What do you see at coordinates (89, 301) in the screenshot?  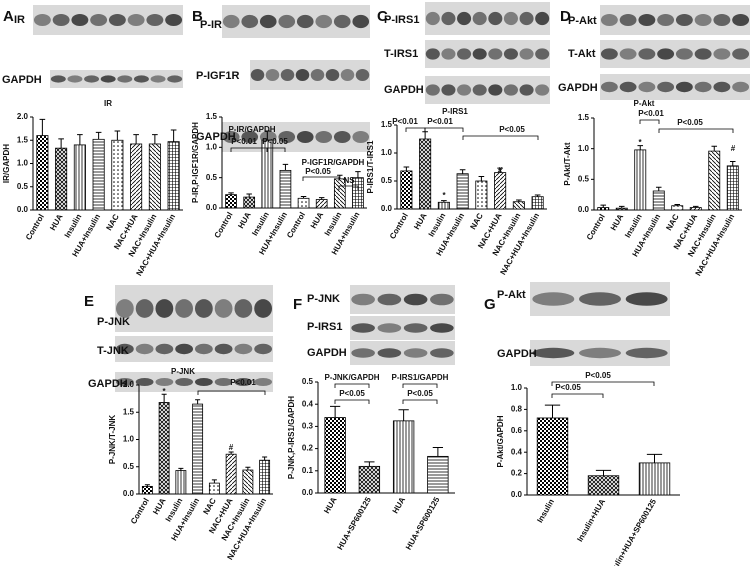 I see `panel-letter: E` at bounding box center [89, 301].